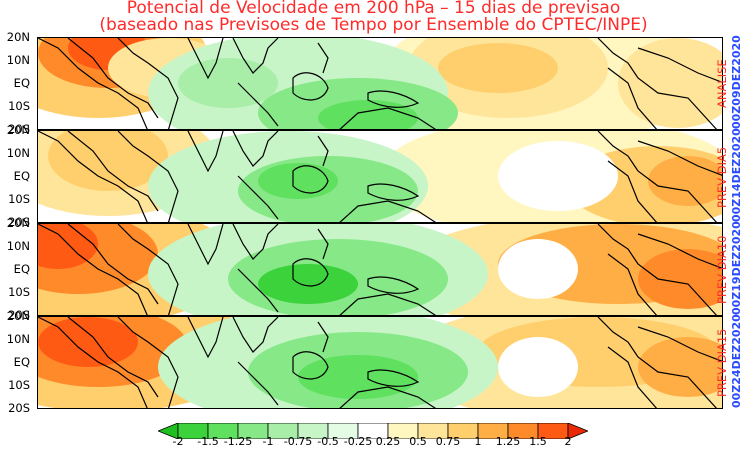  I want to click on colorbar, so click(373, 431).